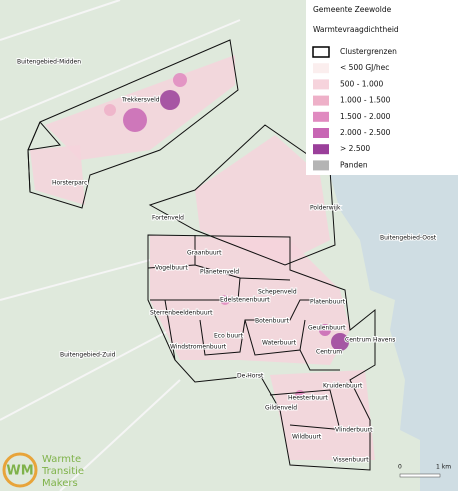 Image resolution: width=458 pixels, height=495 pixels. Describe the element at coordinates (364, 67) in the screenshot. I see `legend-label: < 500 GJ/hec` at that location.